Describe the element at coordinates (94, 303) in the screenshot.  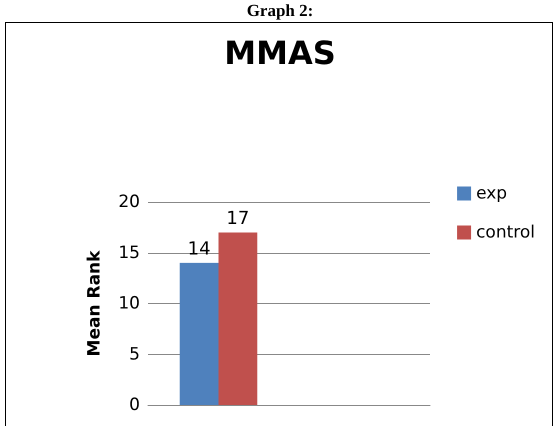
I see `y-axis-title: Mean Rank` at that location.